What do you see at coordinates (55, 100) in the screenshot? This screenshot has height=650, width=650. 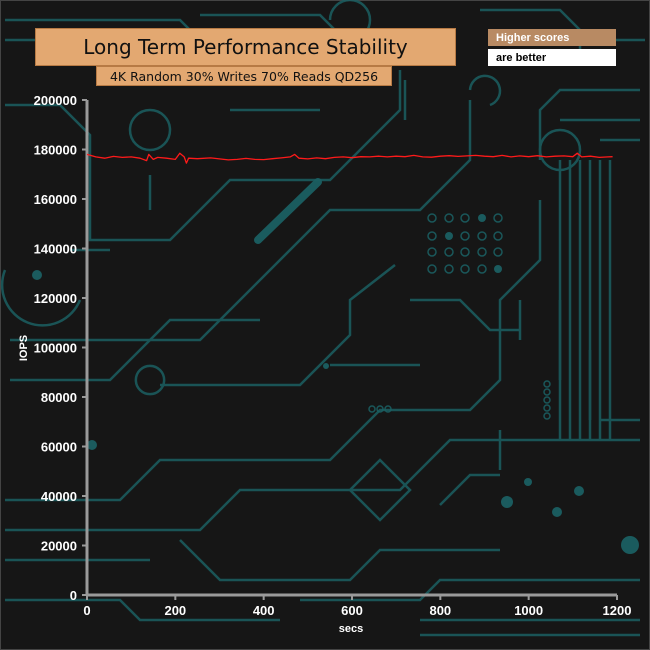 I see `y-tick-label: 200000` at bounding box center [55, 100].